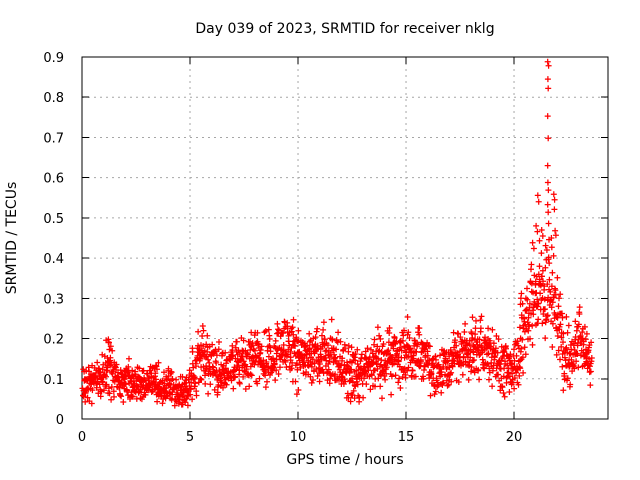 Image resolution: width=640 pixels, height=480 pixels. What do you see at coordinates (53, 138) in the screenshot?
I see `y-tick-label: 0.7` at bounding box center [53, 138].